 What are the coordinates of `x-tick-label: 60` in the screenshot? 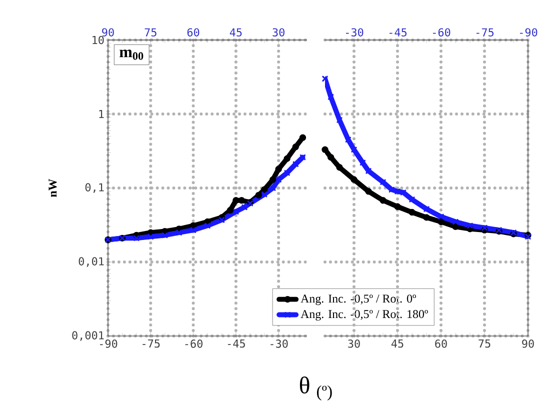 It's located at (441, 344).